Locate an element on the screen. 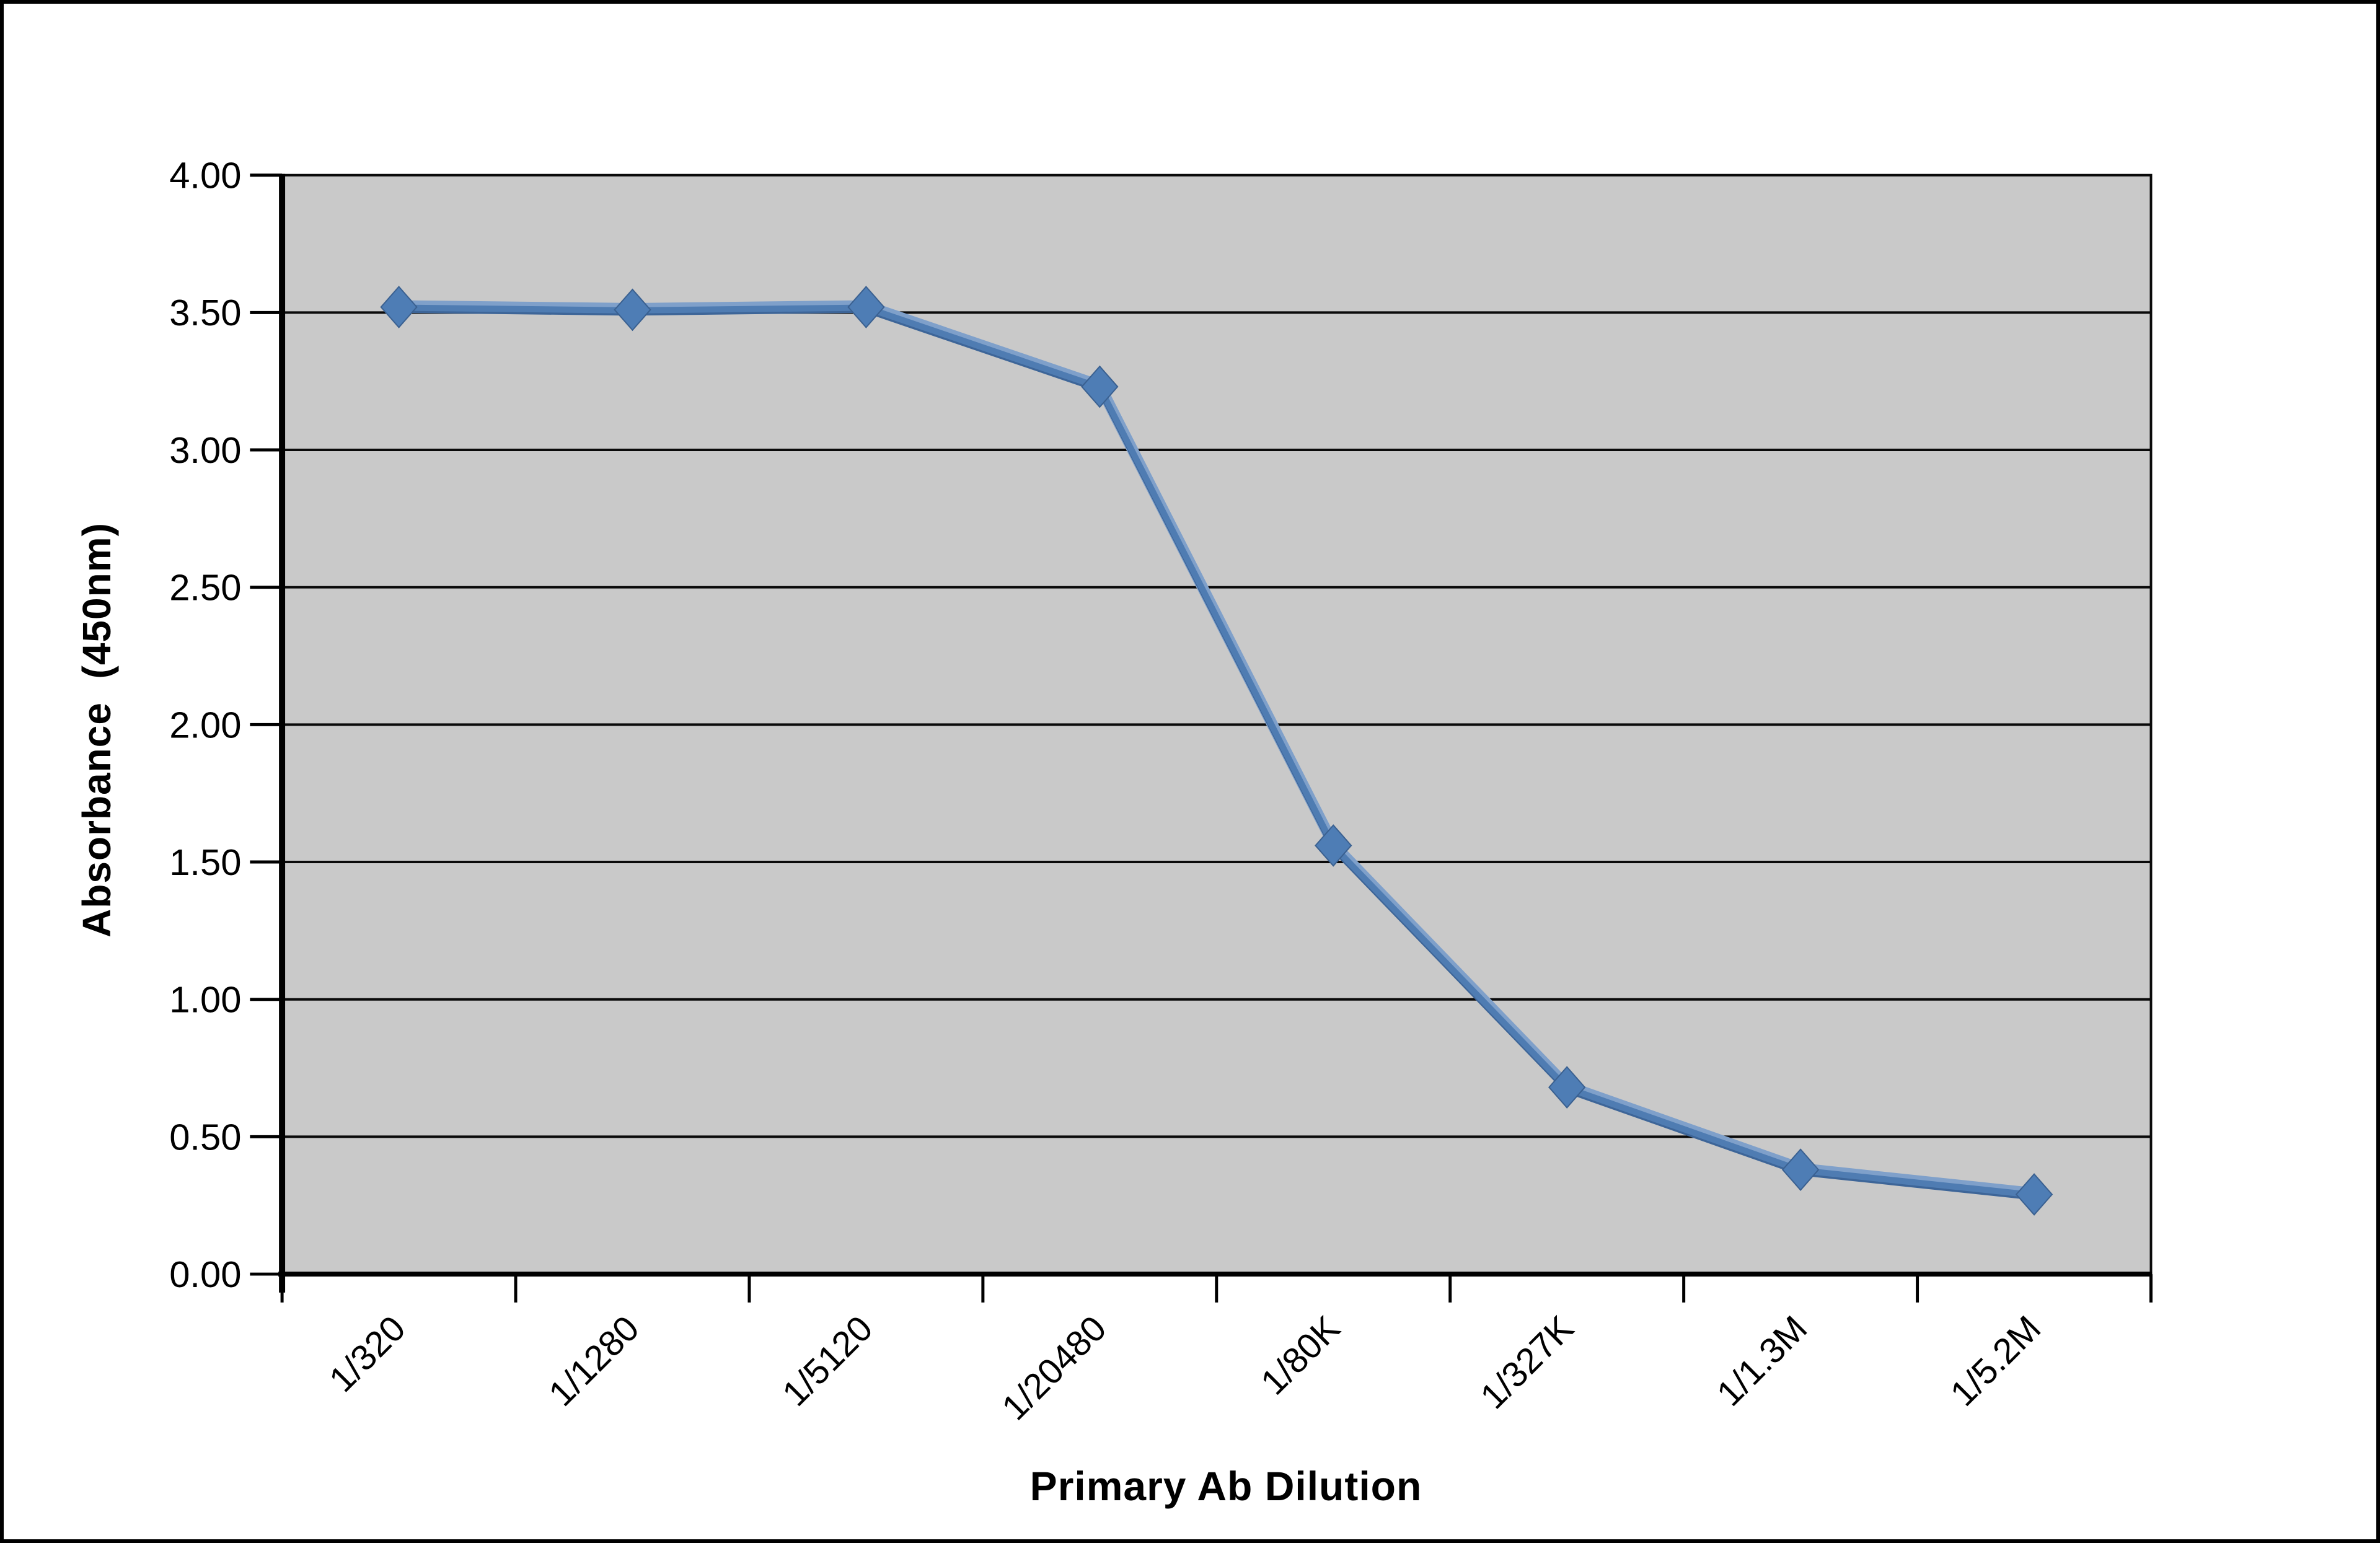  y-tick-label: 1.50 is located at coordinates (205, 862).